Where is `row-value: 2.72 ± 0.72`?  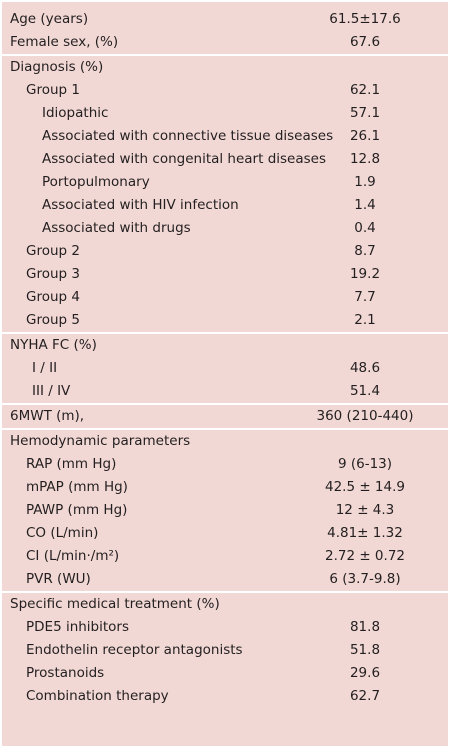
row-value: 2.72 ± 0.72 is located at coordinates (364, 556).